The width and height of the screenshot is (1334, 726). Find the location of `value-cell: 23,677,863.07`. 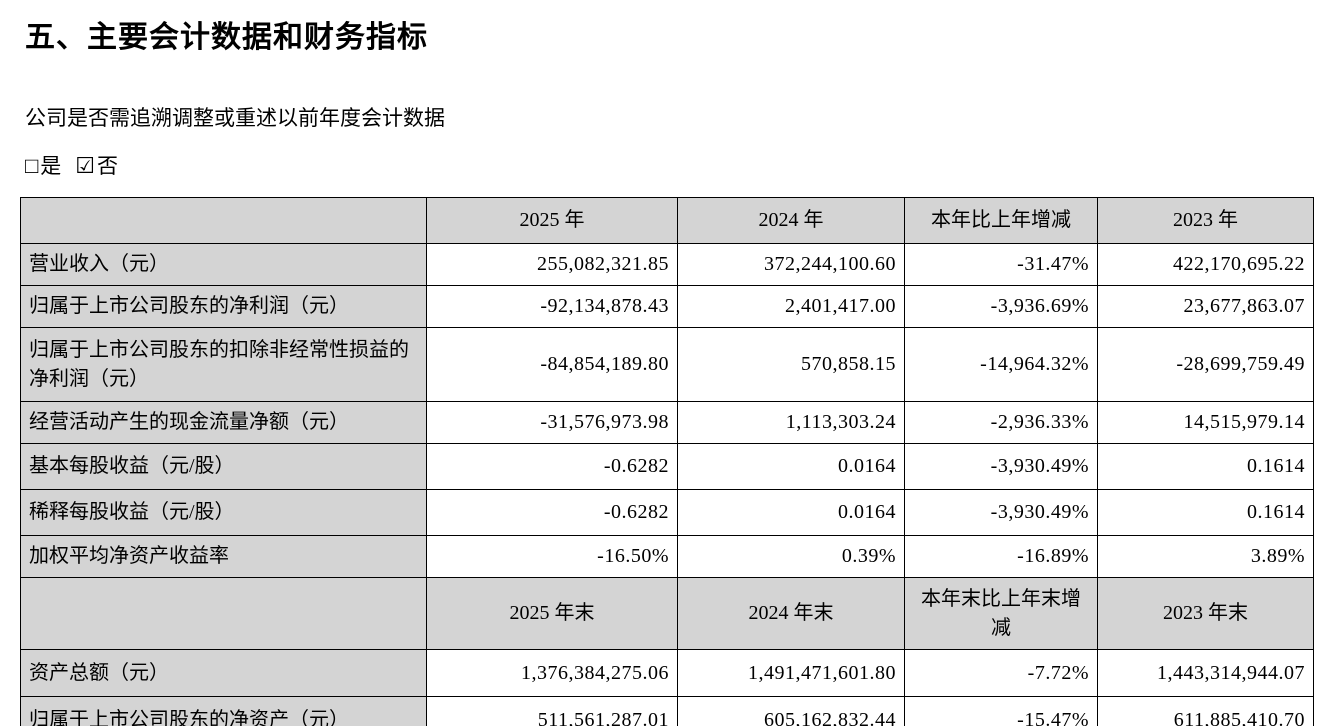

value-cell: 23,677,863.07 is located at coordinates (1205, 306).